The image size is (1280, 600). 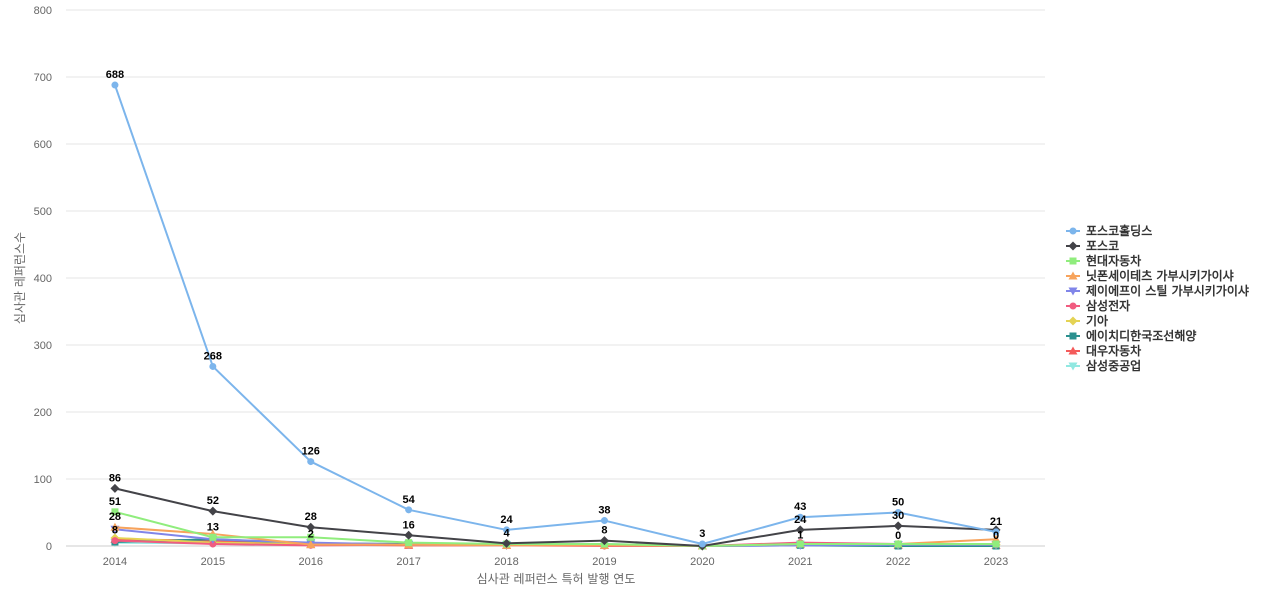 I want to click on legend-item: 에이치디한국조선해양, so click(x=1131, y=335).